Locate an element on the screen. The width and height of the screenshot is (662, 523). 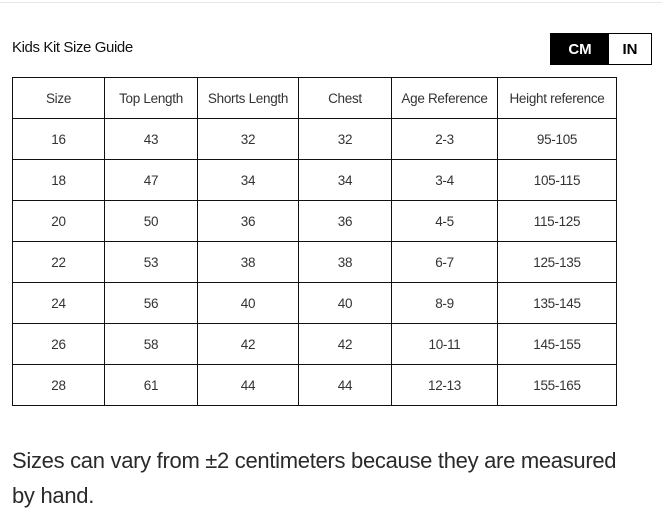
table-row: 18 47 34 34 3-4 105-115 is located at coordinates (314, 180).